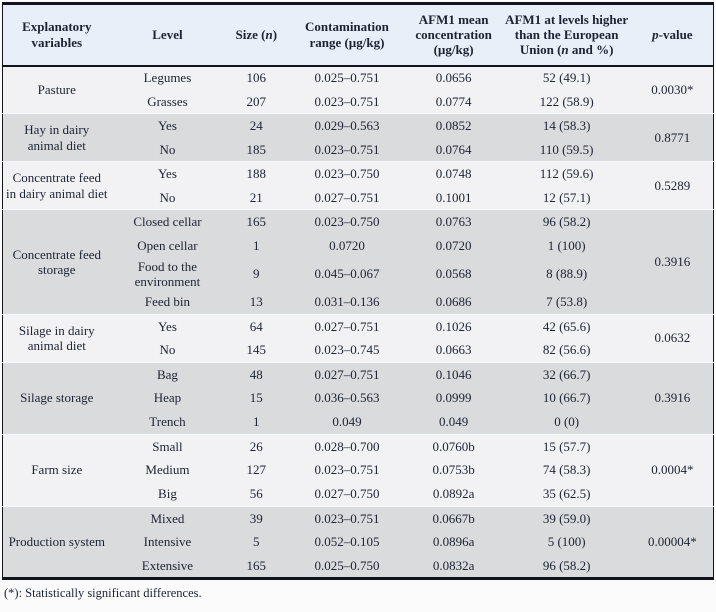 The height and width of the screenshot is (612, 716). What do you see at coordinates (167, 542) in the screenshot?
I see `level-cell: Intensive` at bounding box center [167, 542].